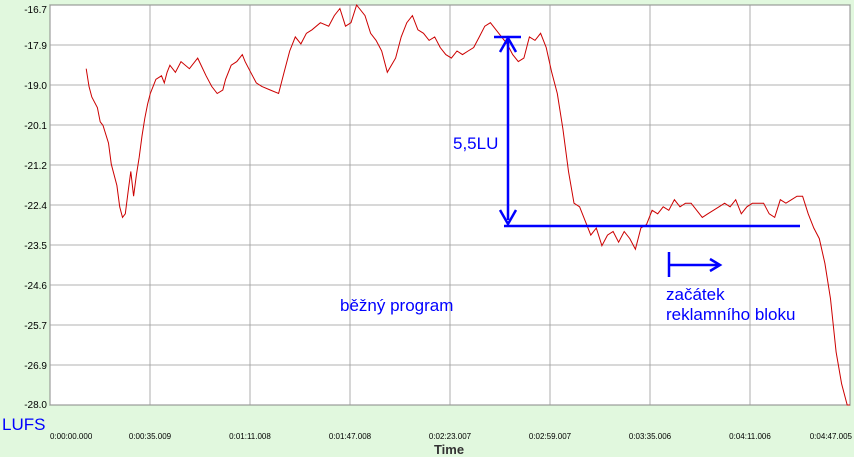 This screenshot has height=457, width=854. Describe the element at coordinates (475, 143) in the screenshot. I see `range-label: 5,5LU` at that location.